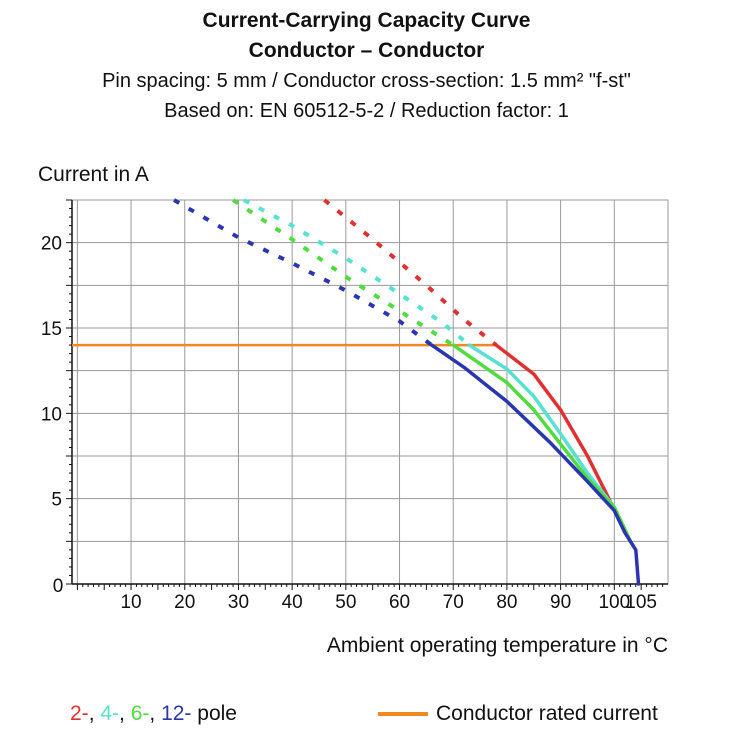 The image size is (733, 733). Describe the element at coordinates (130, 602) in the screenshot. I see `x-tick-label: 10` at that location.